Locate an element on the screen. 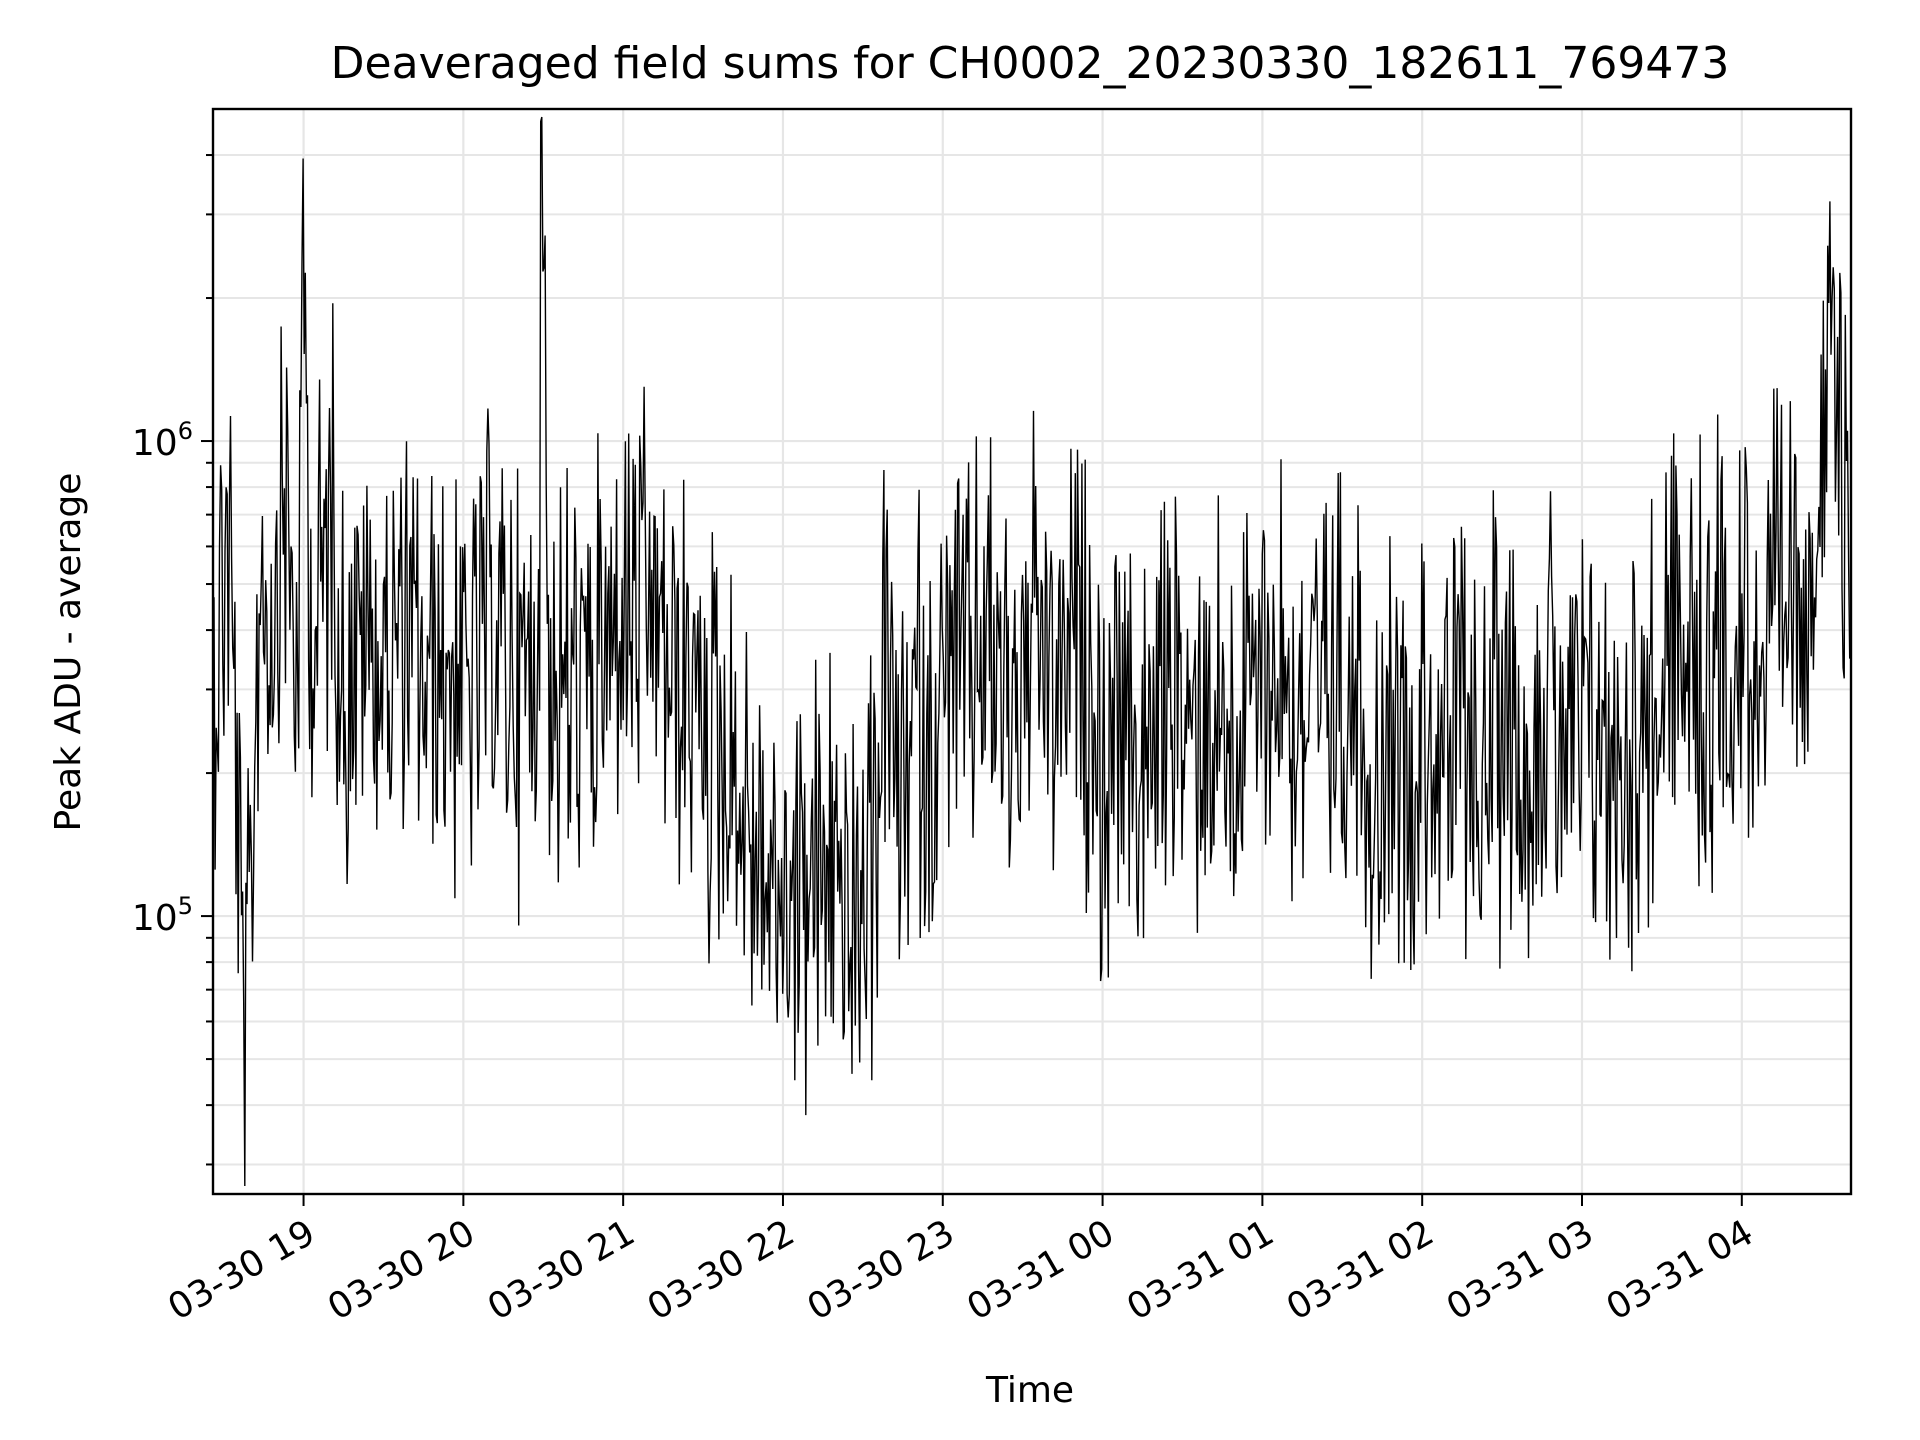 This screenshot has width=1920, height=1440. y-tick-label: 10⁶ is located at coordinates (162, 440).